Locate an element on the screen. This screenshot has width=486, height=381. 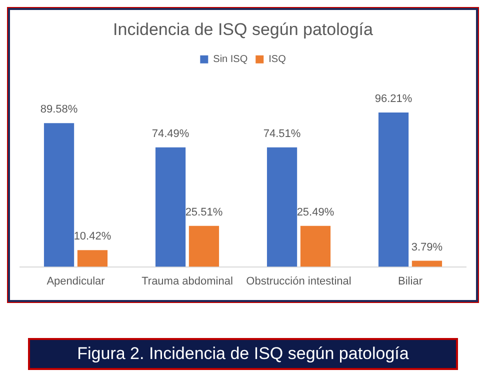
data-label: 74.51% is located at coordinates (282, 134).